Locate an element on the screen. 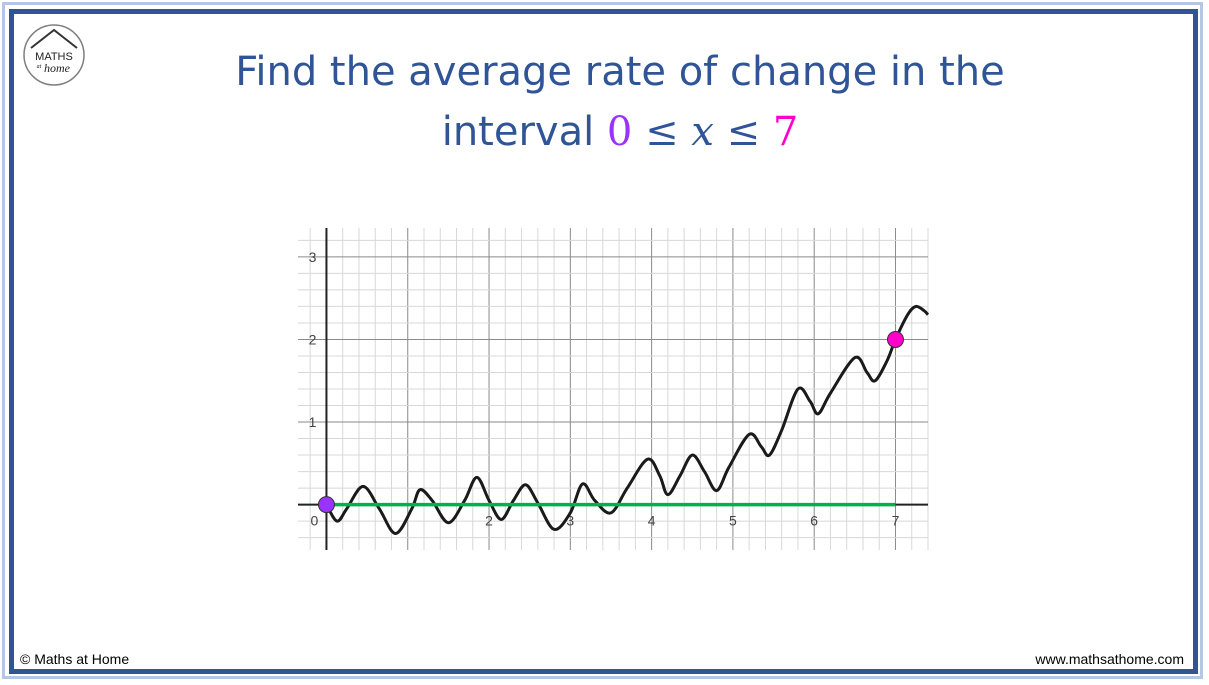 The height and width of the screenshot is (685, 1209). copyright-text: © Maths at Home is located at coordinates (75, 659).